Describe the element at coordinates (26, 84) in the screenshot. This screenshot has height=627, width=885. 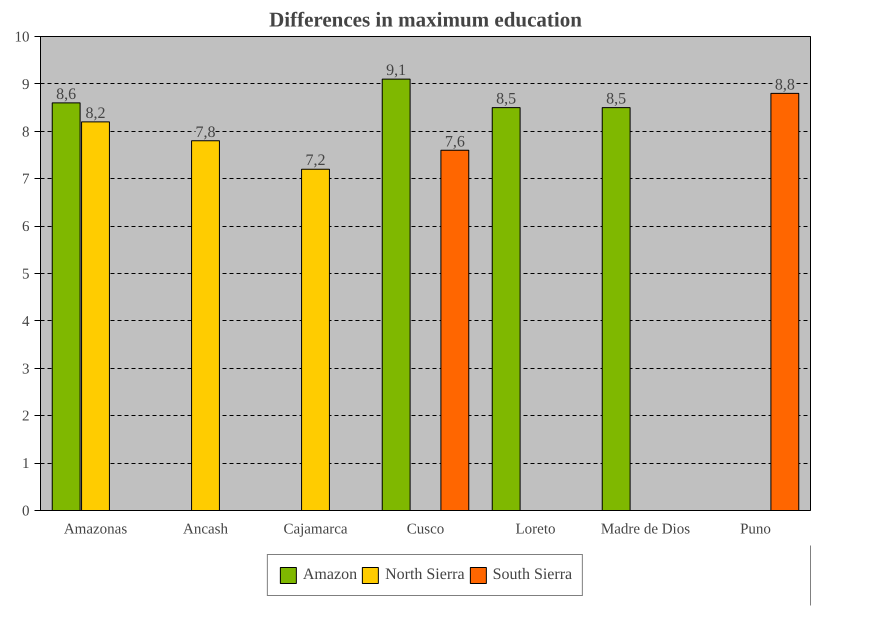
I see `y-tick-label: 9` at that location.